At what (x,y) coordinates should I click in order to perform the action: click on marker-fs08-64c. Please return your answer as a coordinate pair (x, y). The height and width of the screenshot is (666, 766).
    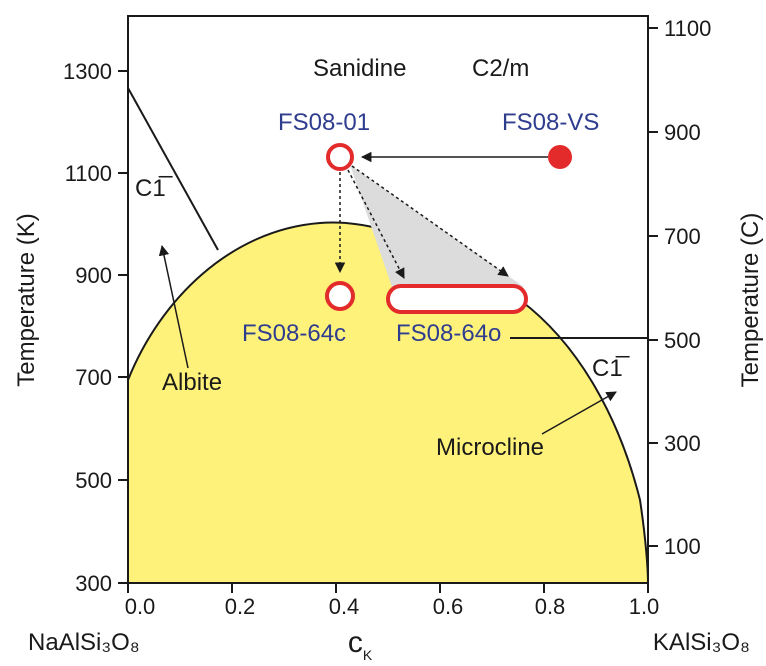
    Looking at the image, I should click on (340, 296).